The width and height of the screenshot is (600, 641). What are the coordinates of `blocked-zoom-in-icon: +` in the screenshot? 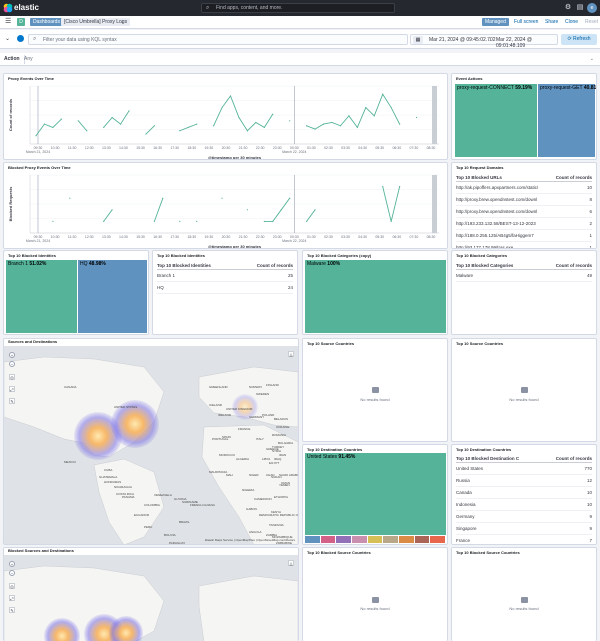 It's located at (12, 564).